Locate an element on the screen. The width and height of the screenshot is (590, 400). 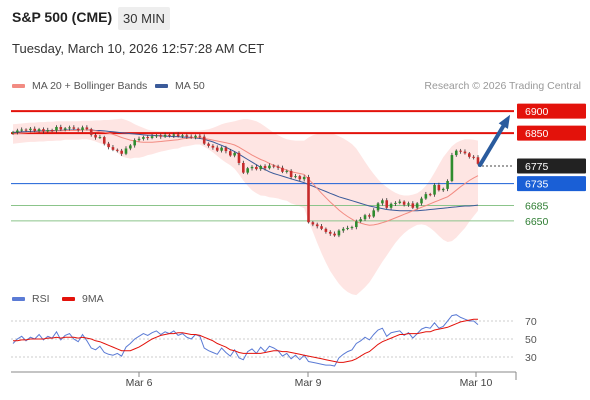
legend-ma20: MA 20 + Bollinger Bands is located at coordinates (79, 86).